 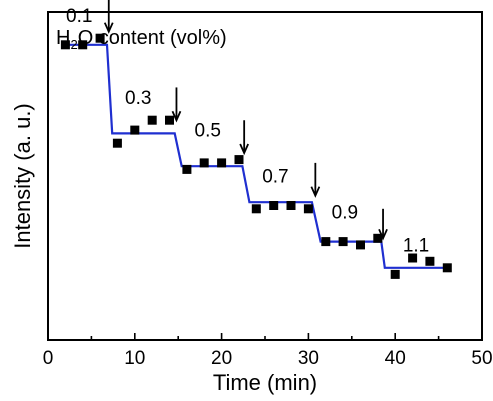 I want to click on chart-title-suffix: O content (vol%), so click(x=152, y=38).